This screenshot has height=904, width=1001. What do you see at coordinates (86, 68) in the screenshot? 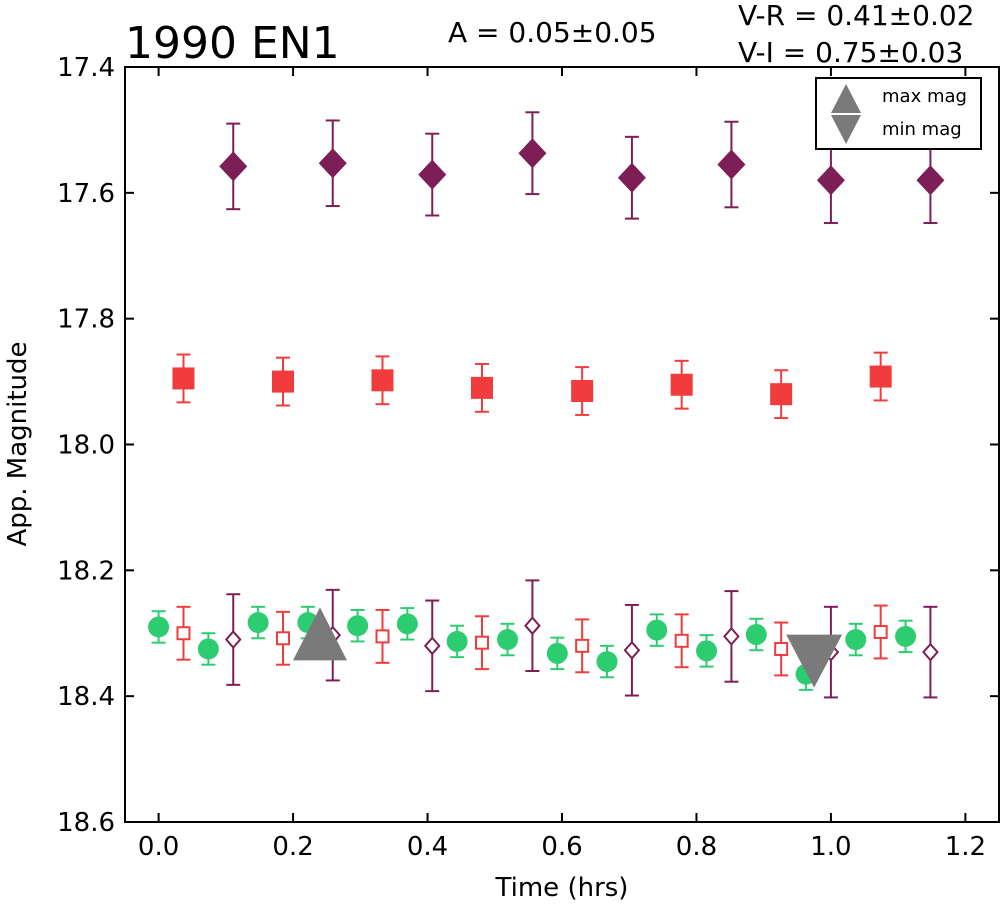
I see `y-tick-label: 17.4` at bounding box center [86, 68].